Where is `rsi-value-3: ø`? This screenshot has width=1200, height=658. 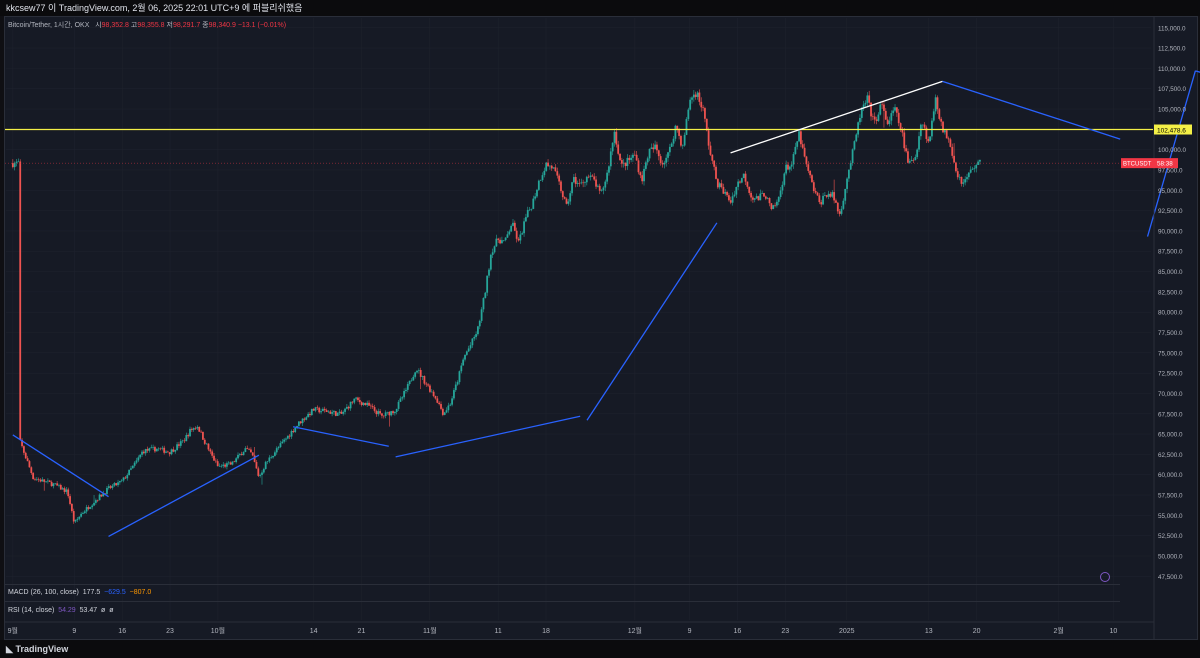 rsi-value-3: ø is located at coordinates (103, 610).